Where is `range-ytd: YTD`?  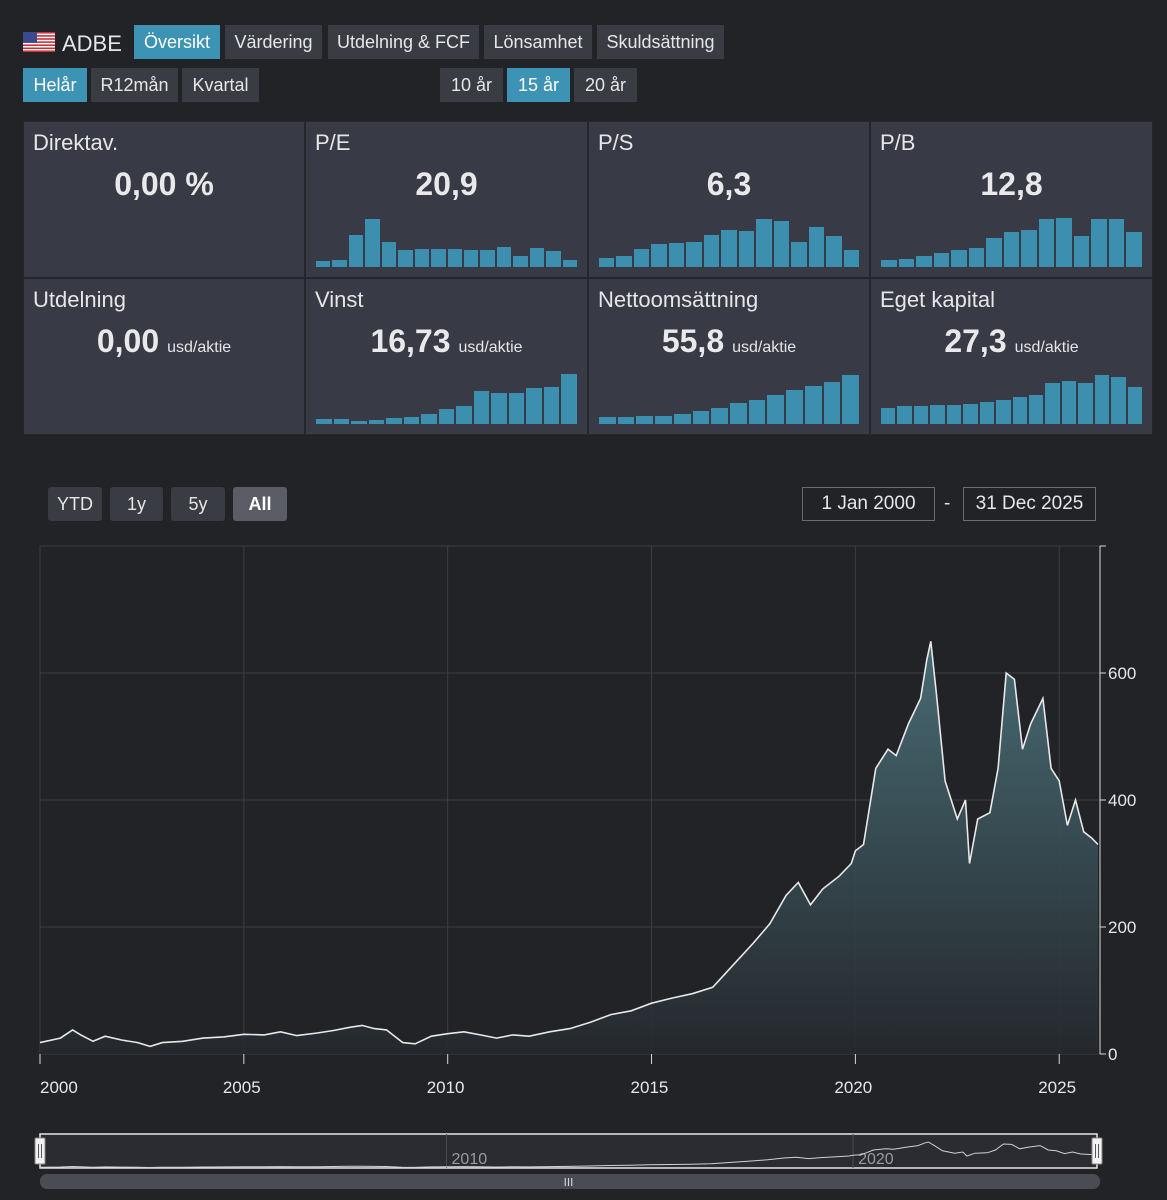 range-ytd: YTD is located at coordinates (75, 504).